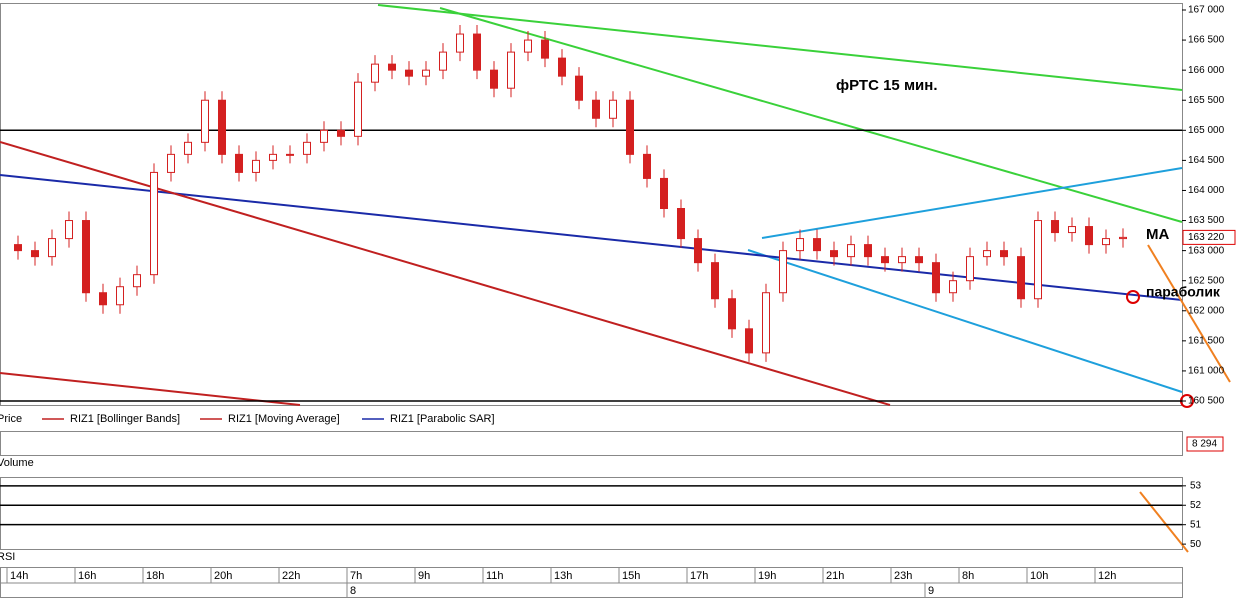  I want to click on legend-entry: RIZ1 [Moving Average], so click(284, 419).